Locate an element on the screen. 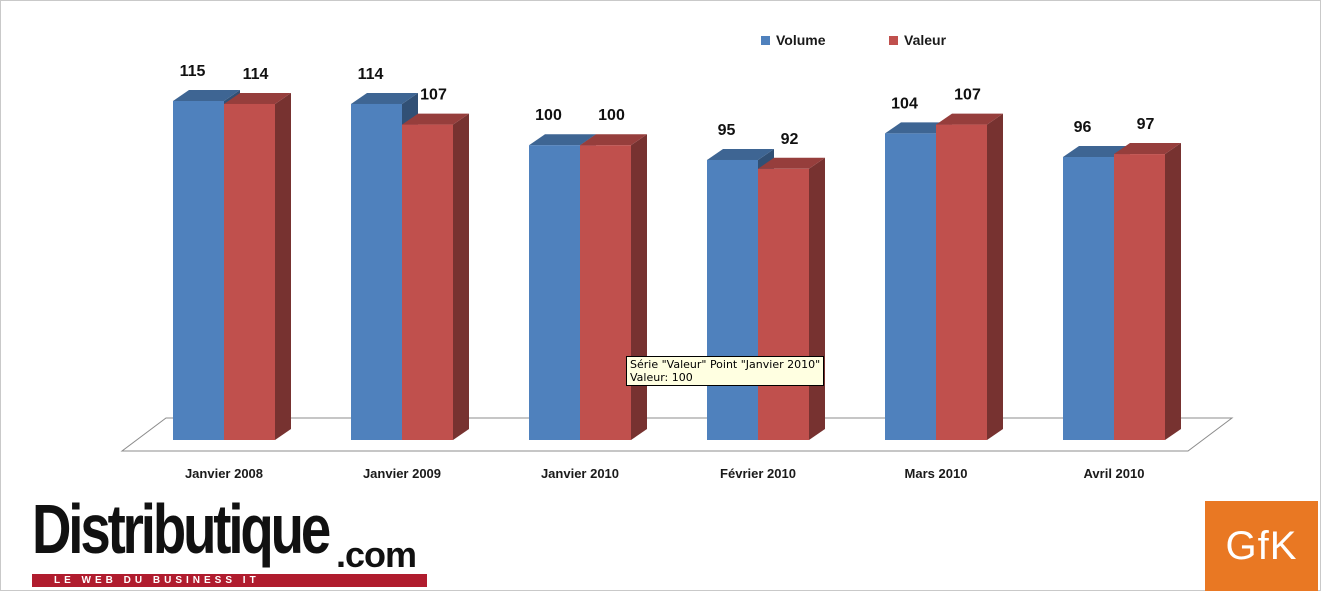 This screenshot has height=593, width=1323. category-label-3: Février 2010 is located at coordinates (758, 473).